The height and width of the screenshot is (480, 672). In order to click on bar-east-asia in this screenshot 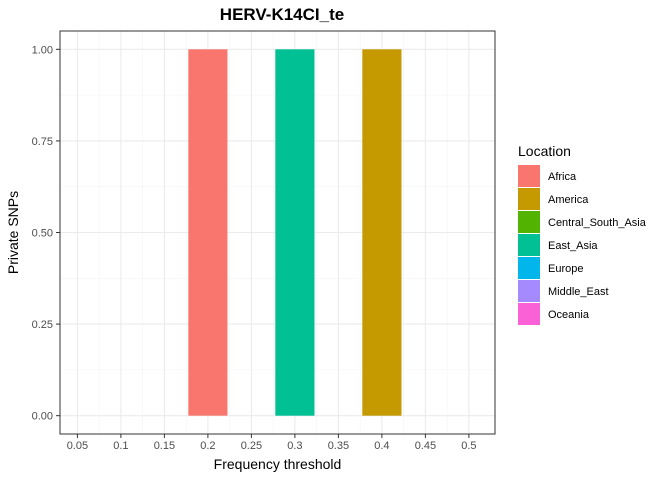, I will do `click(295, 232)`.